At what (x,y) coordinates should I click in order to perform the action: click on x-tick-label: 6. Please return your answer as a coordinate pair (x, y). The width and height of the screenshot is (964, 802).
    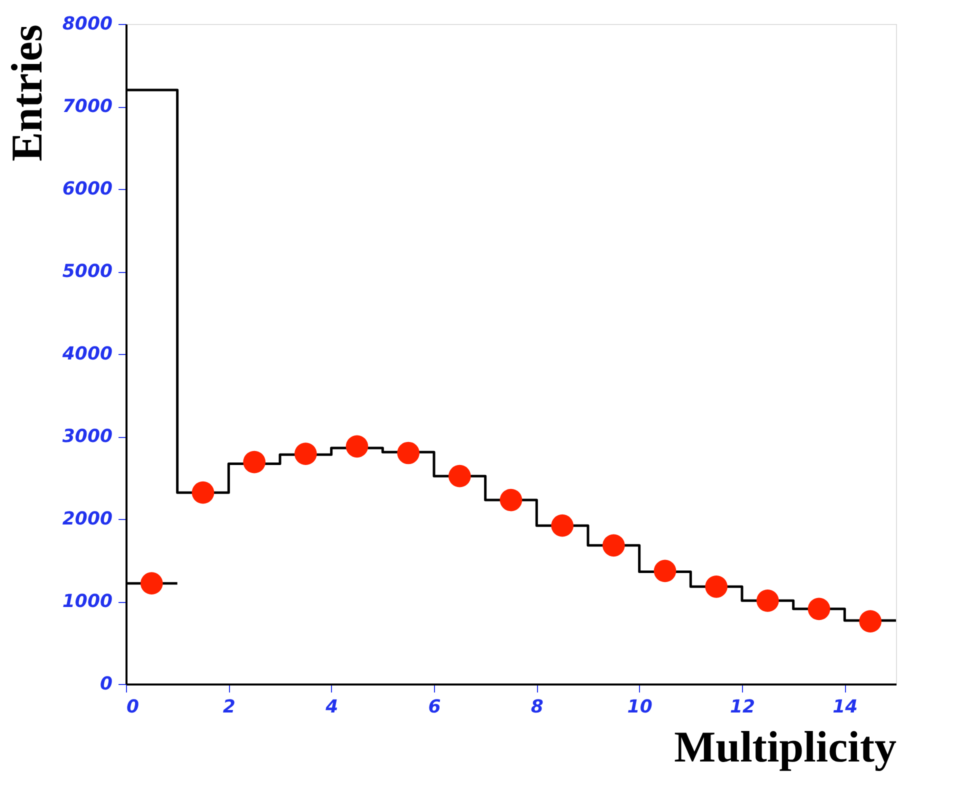
    Looking at the image, I should click on (434, 707).